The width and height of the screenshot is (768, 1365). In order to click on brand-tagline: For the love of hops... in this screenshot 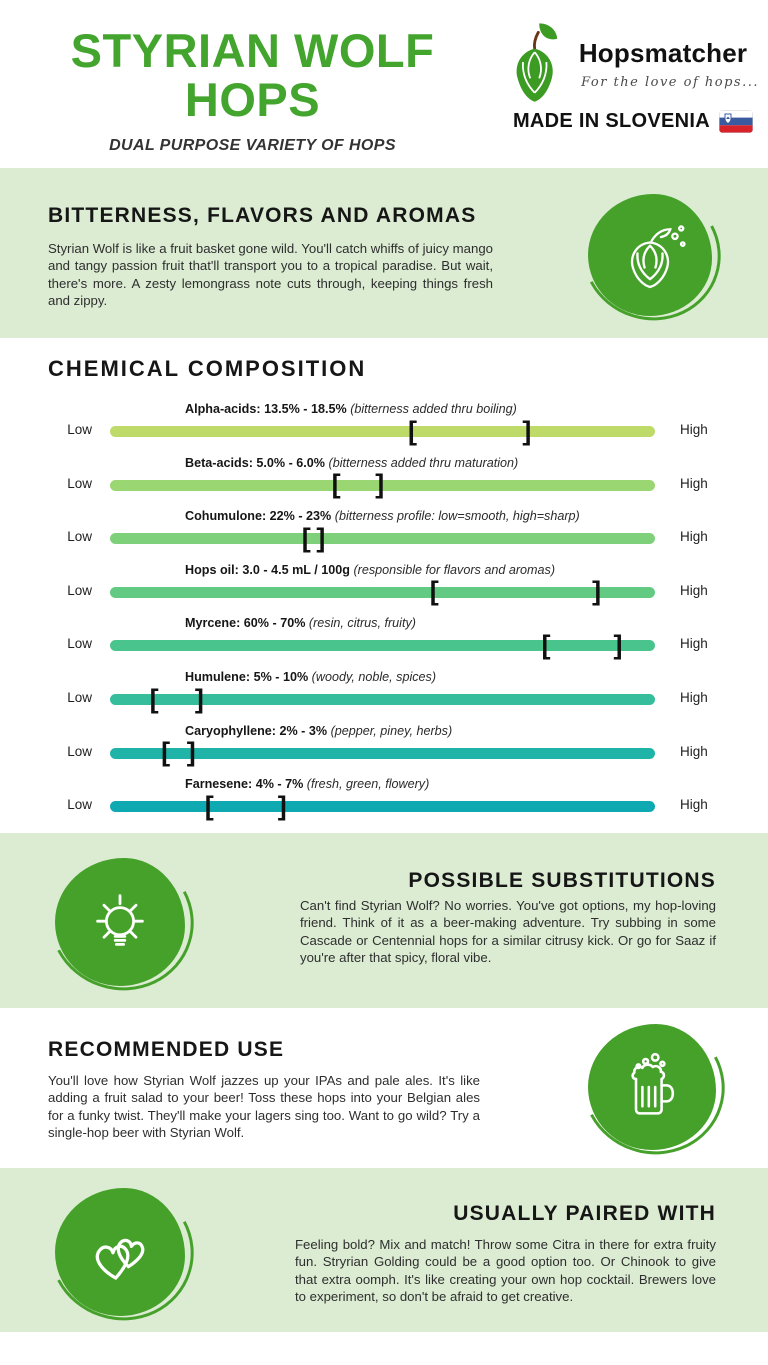, I will do `click(670, 82)`.